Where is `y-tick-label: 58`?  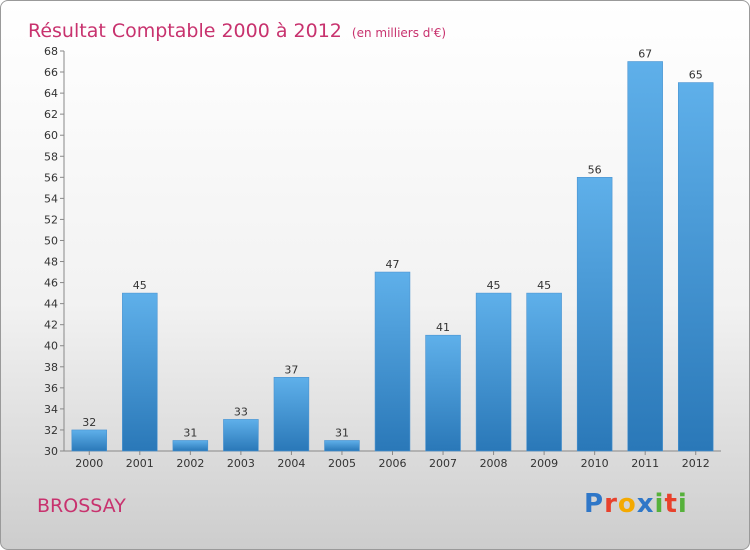 y-tick-label: 58 is located at coordinates (51, 156).